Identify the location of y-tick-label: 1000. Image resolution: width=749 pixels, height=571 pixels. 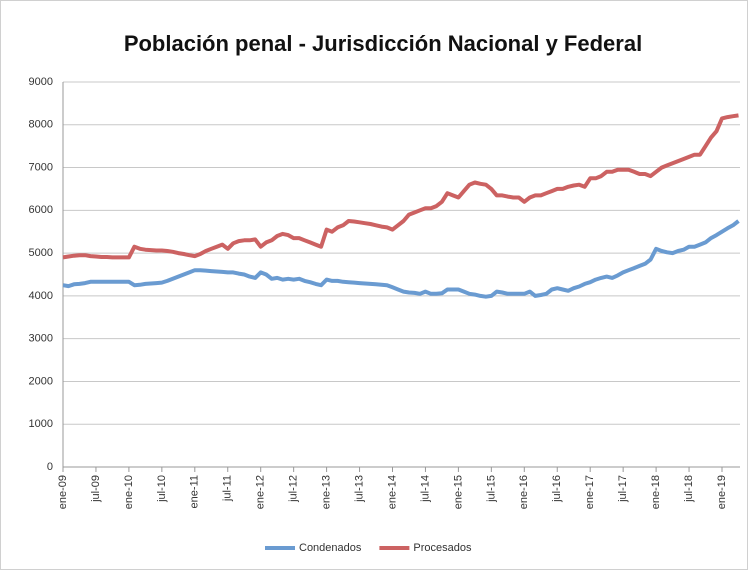
(41, 424).